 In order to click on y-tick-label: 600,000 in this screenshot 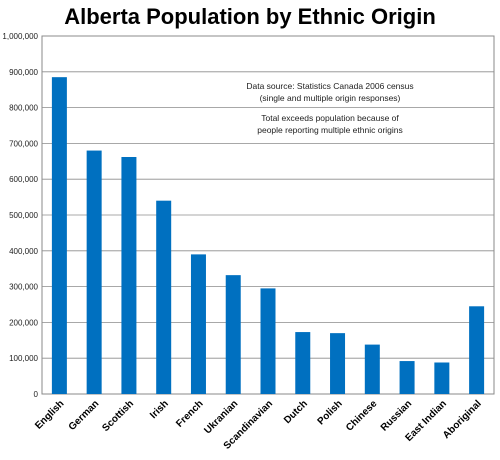, I will do `click(23, 179)`.